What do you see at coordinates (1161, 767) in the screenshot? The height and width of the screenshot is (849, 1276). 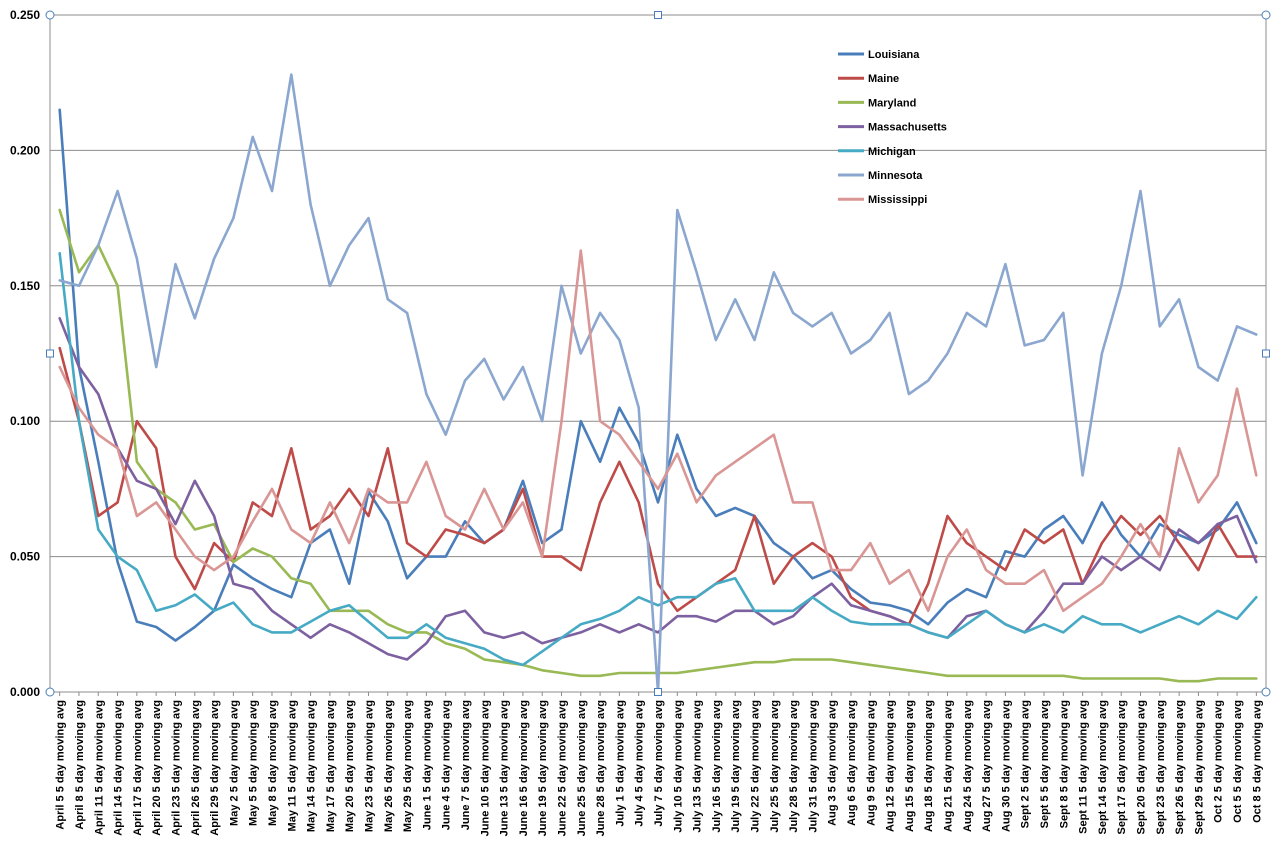 I see `x-tick-label: Sept 23 5 day moving avg` at bounding box center [1161, 767].